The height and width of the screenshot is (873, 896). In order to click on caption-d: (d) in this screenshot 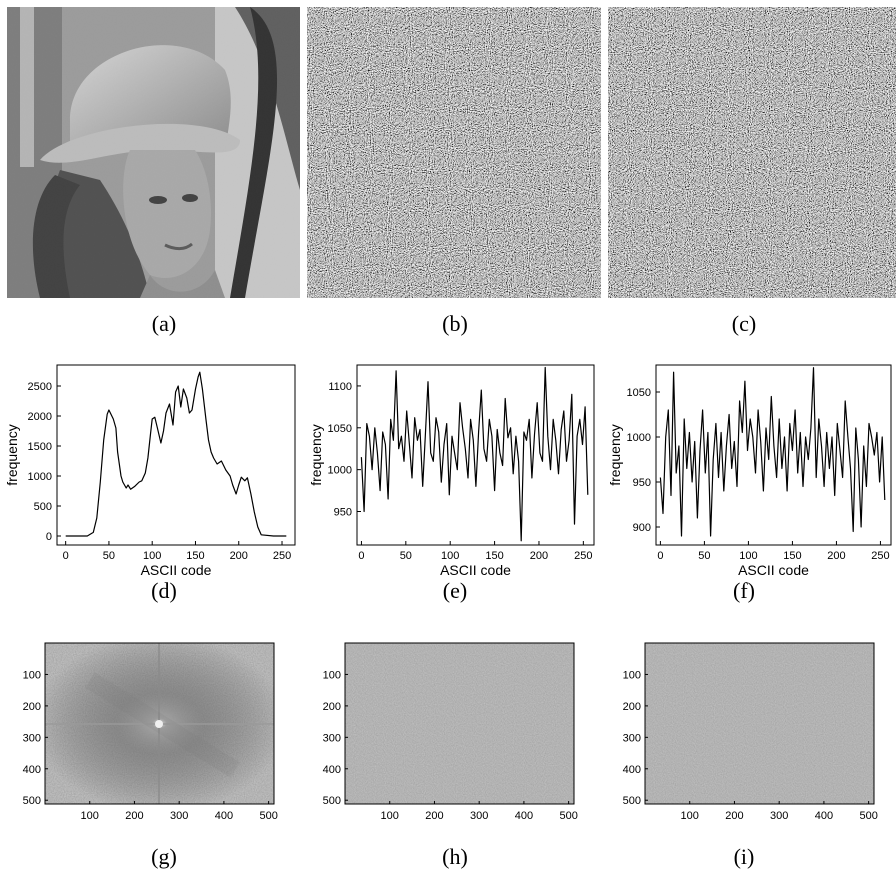, I will do `click(164, 590)`.